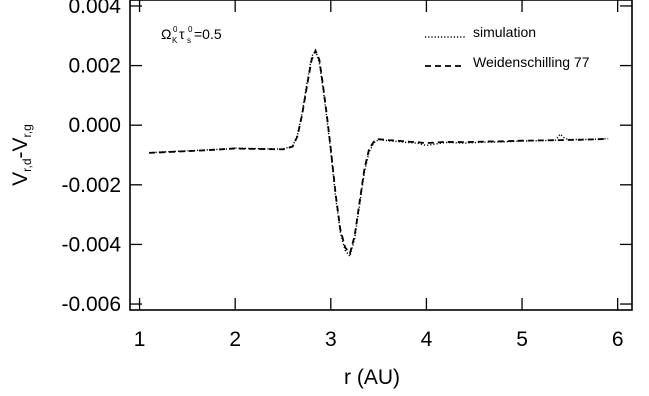  What do you see at coordinates (175, 40) in the screenshot?
I see `annotation-omega-sub: K` at bounding box center [175, 40].